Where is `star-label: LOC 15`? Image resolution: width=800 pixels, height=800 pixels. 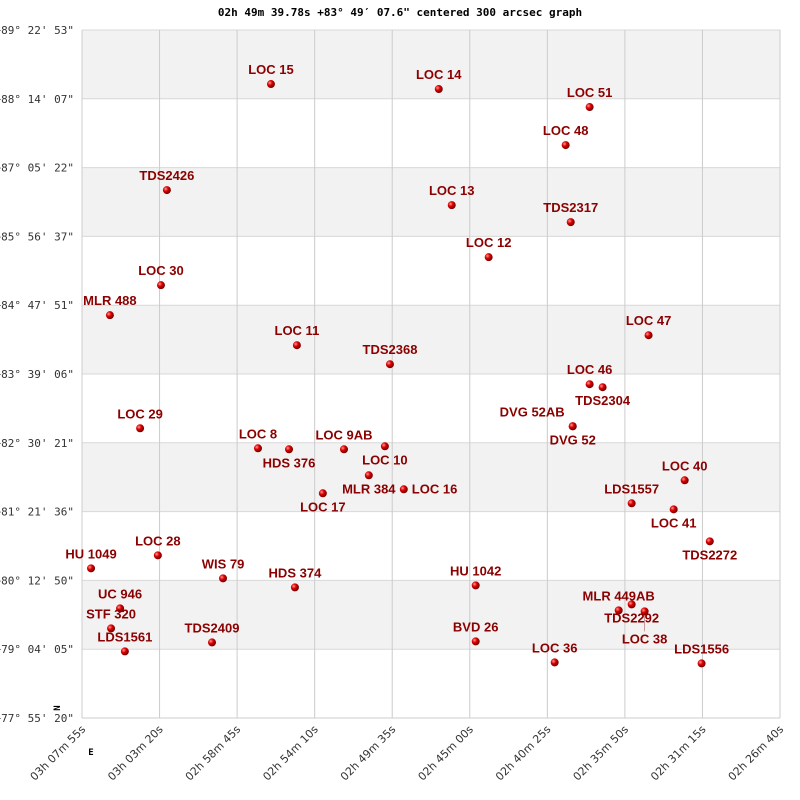 star-label: LOC 15 is located at coordinates (271, 69).